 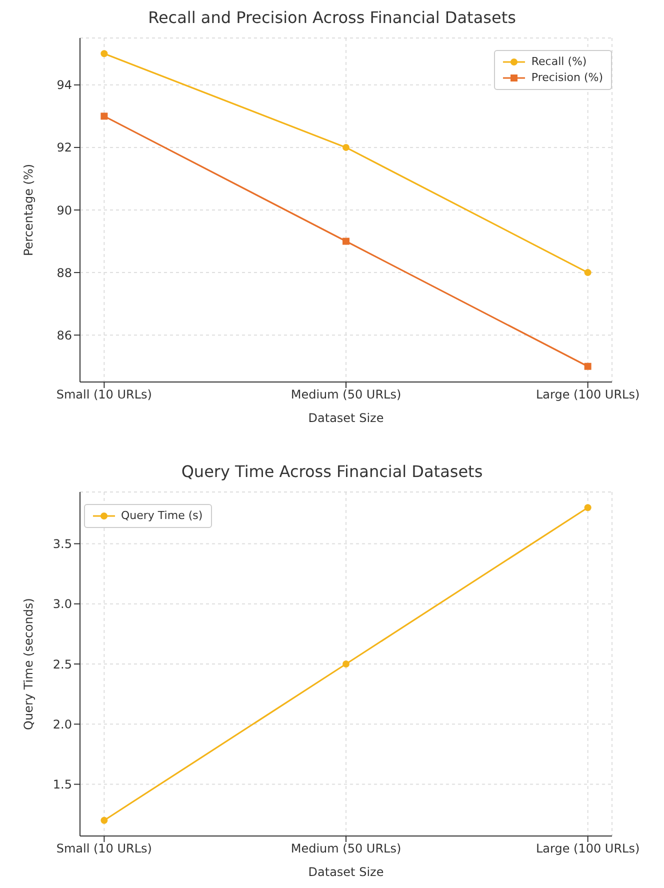 What do you see at coordinates (332, 472) in the screenshot?
I see `chart-title: Query Time Across Financial Datasets` at bounding box center [332, 472].